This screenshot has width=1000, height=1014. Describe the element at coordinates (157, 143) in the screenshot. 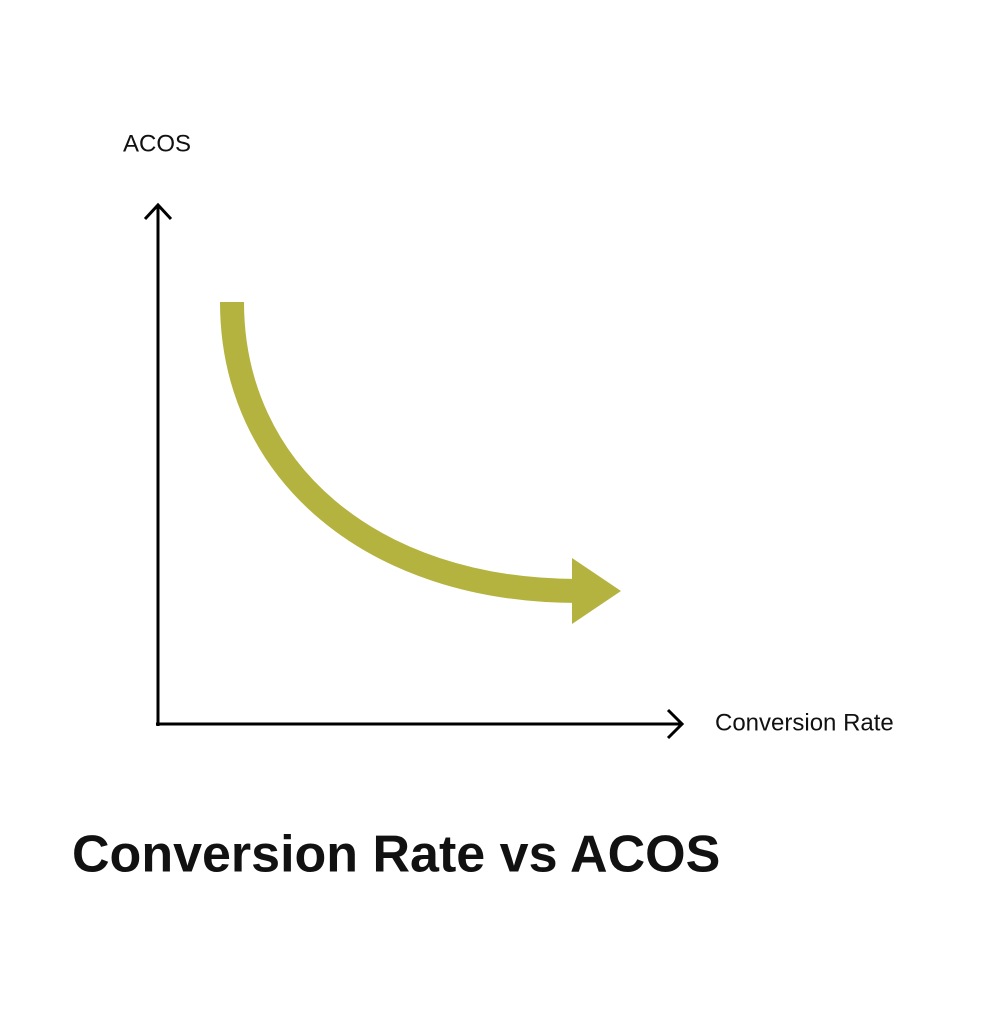

I see `y-axis-label: ACOS` at that location.